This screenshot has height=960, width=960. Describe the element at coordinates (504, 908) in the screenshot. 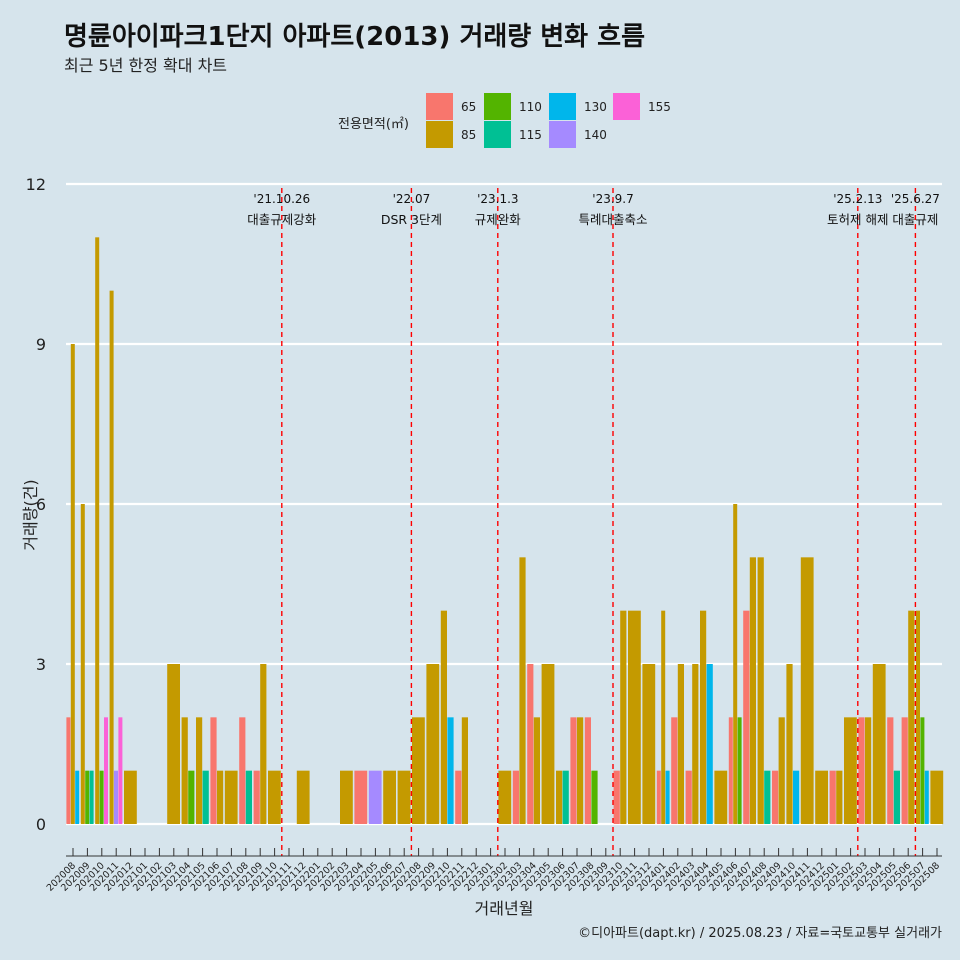

I see `x-axis-title: 거래년월` at that location.